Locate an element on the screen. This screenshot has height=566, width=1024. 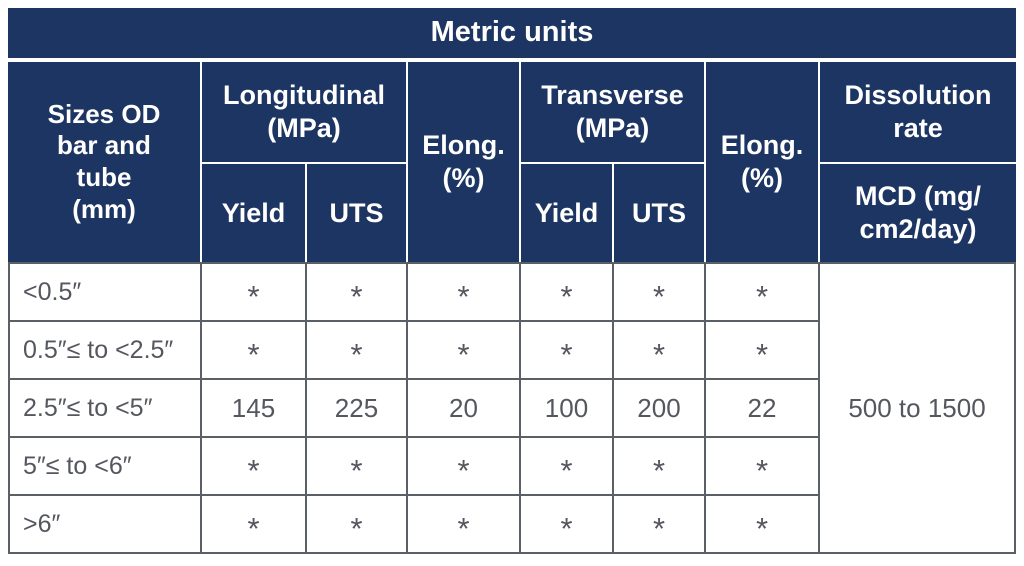
size-label: <0.5″ is located at coordinates (105, 292).